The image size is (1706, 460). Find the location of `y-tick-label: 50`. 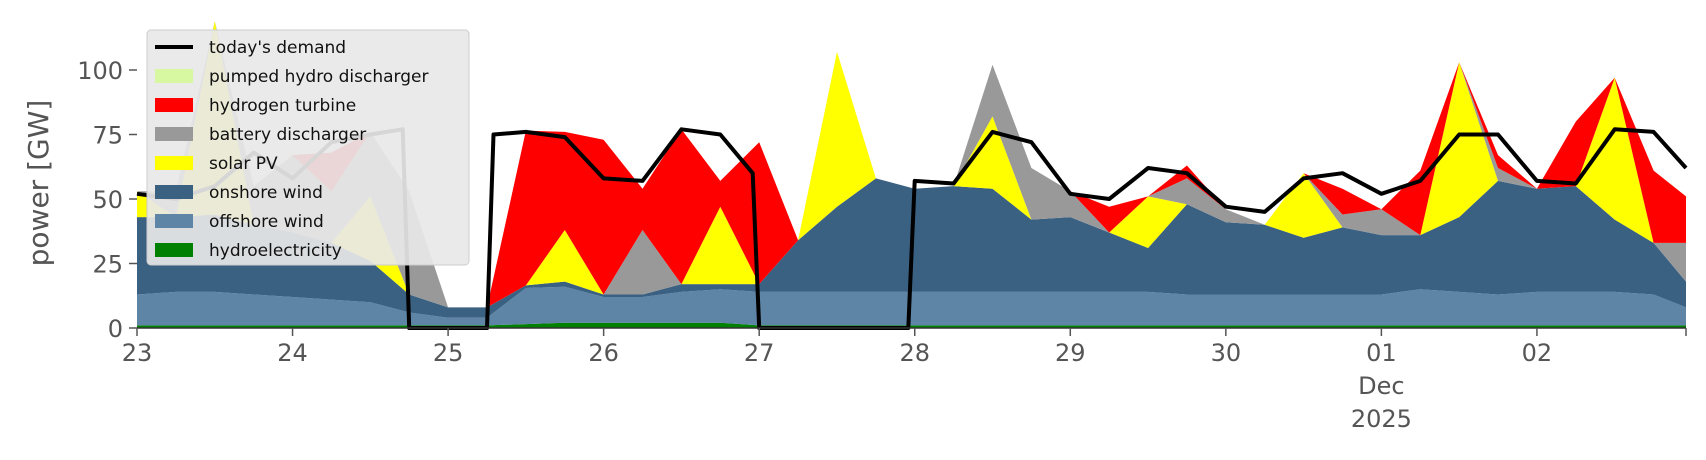

y-tick-label: 50 is located at coordinates (107, 200).